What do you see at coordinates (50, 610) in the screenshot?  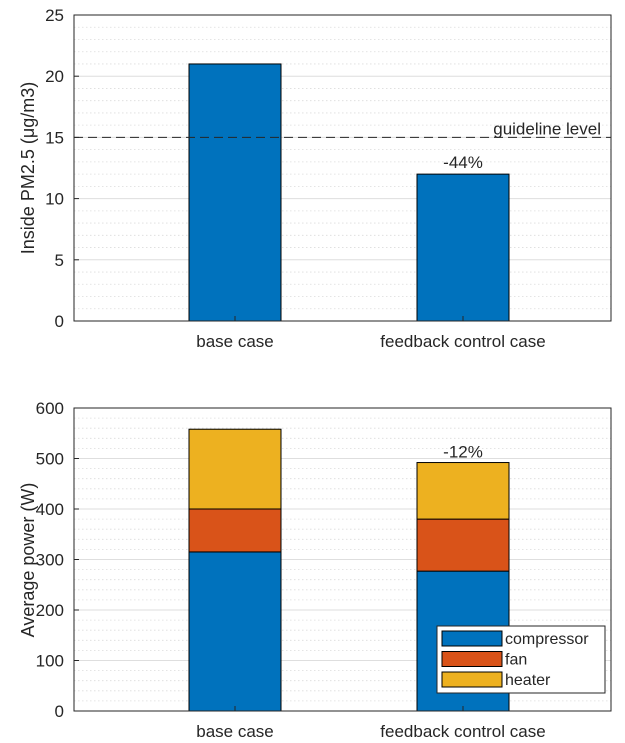 I see `p2-y-tick-label: 200` at bounding box center [50, 610].